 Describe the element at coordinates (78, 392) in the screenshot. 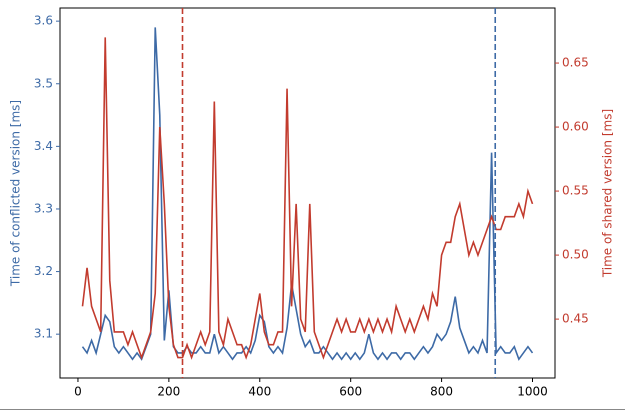

I see `x-tick-label: 0` at that location.